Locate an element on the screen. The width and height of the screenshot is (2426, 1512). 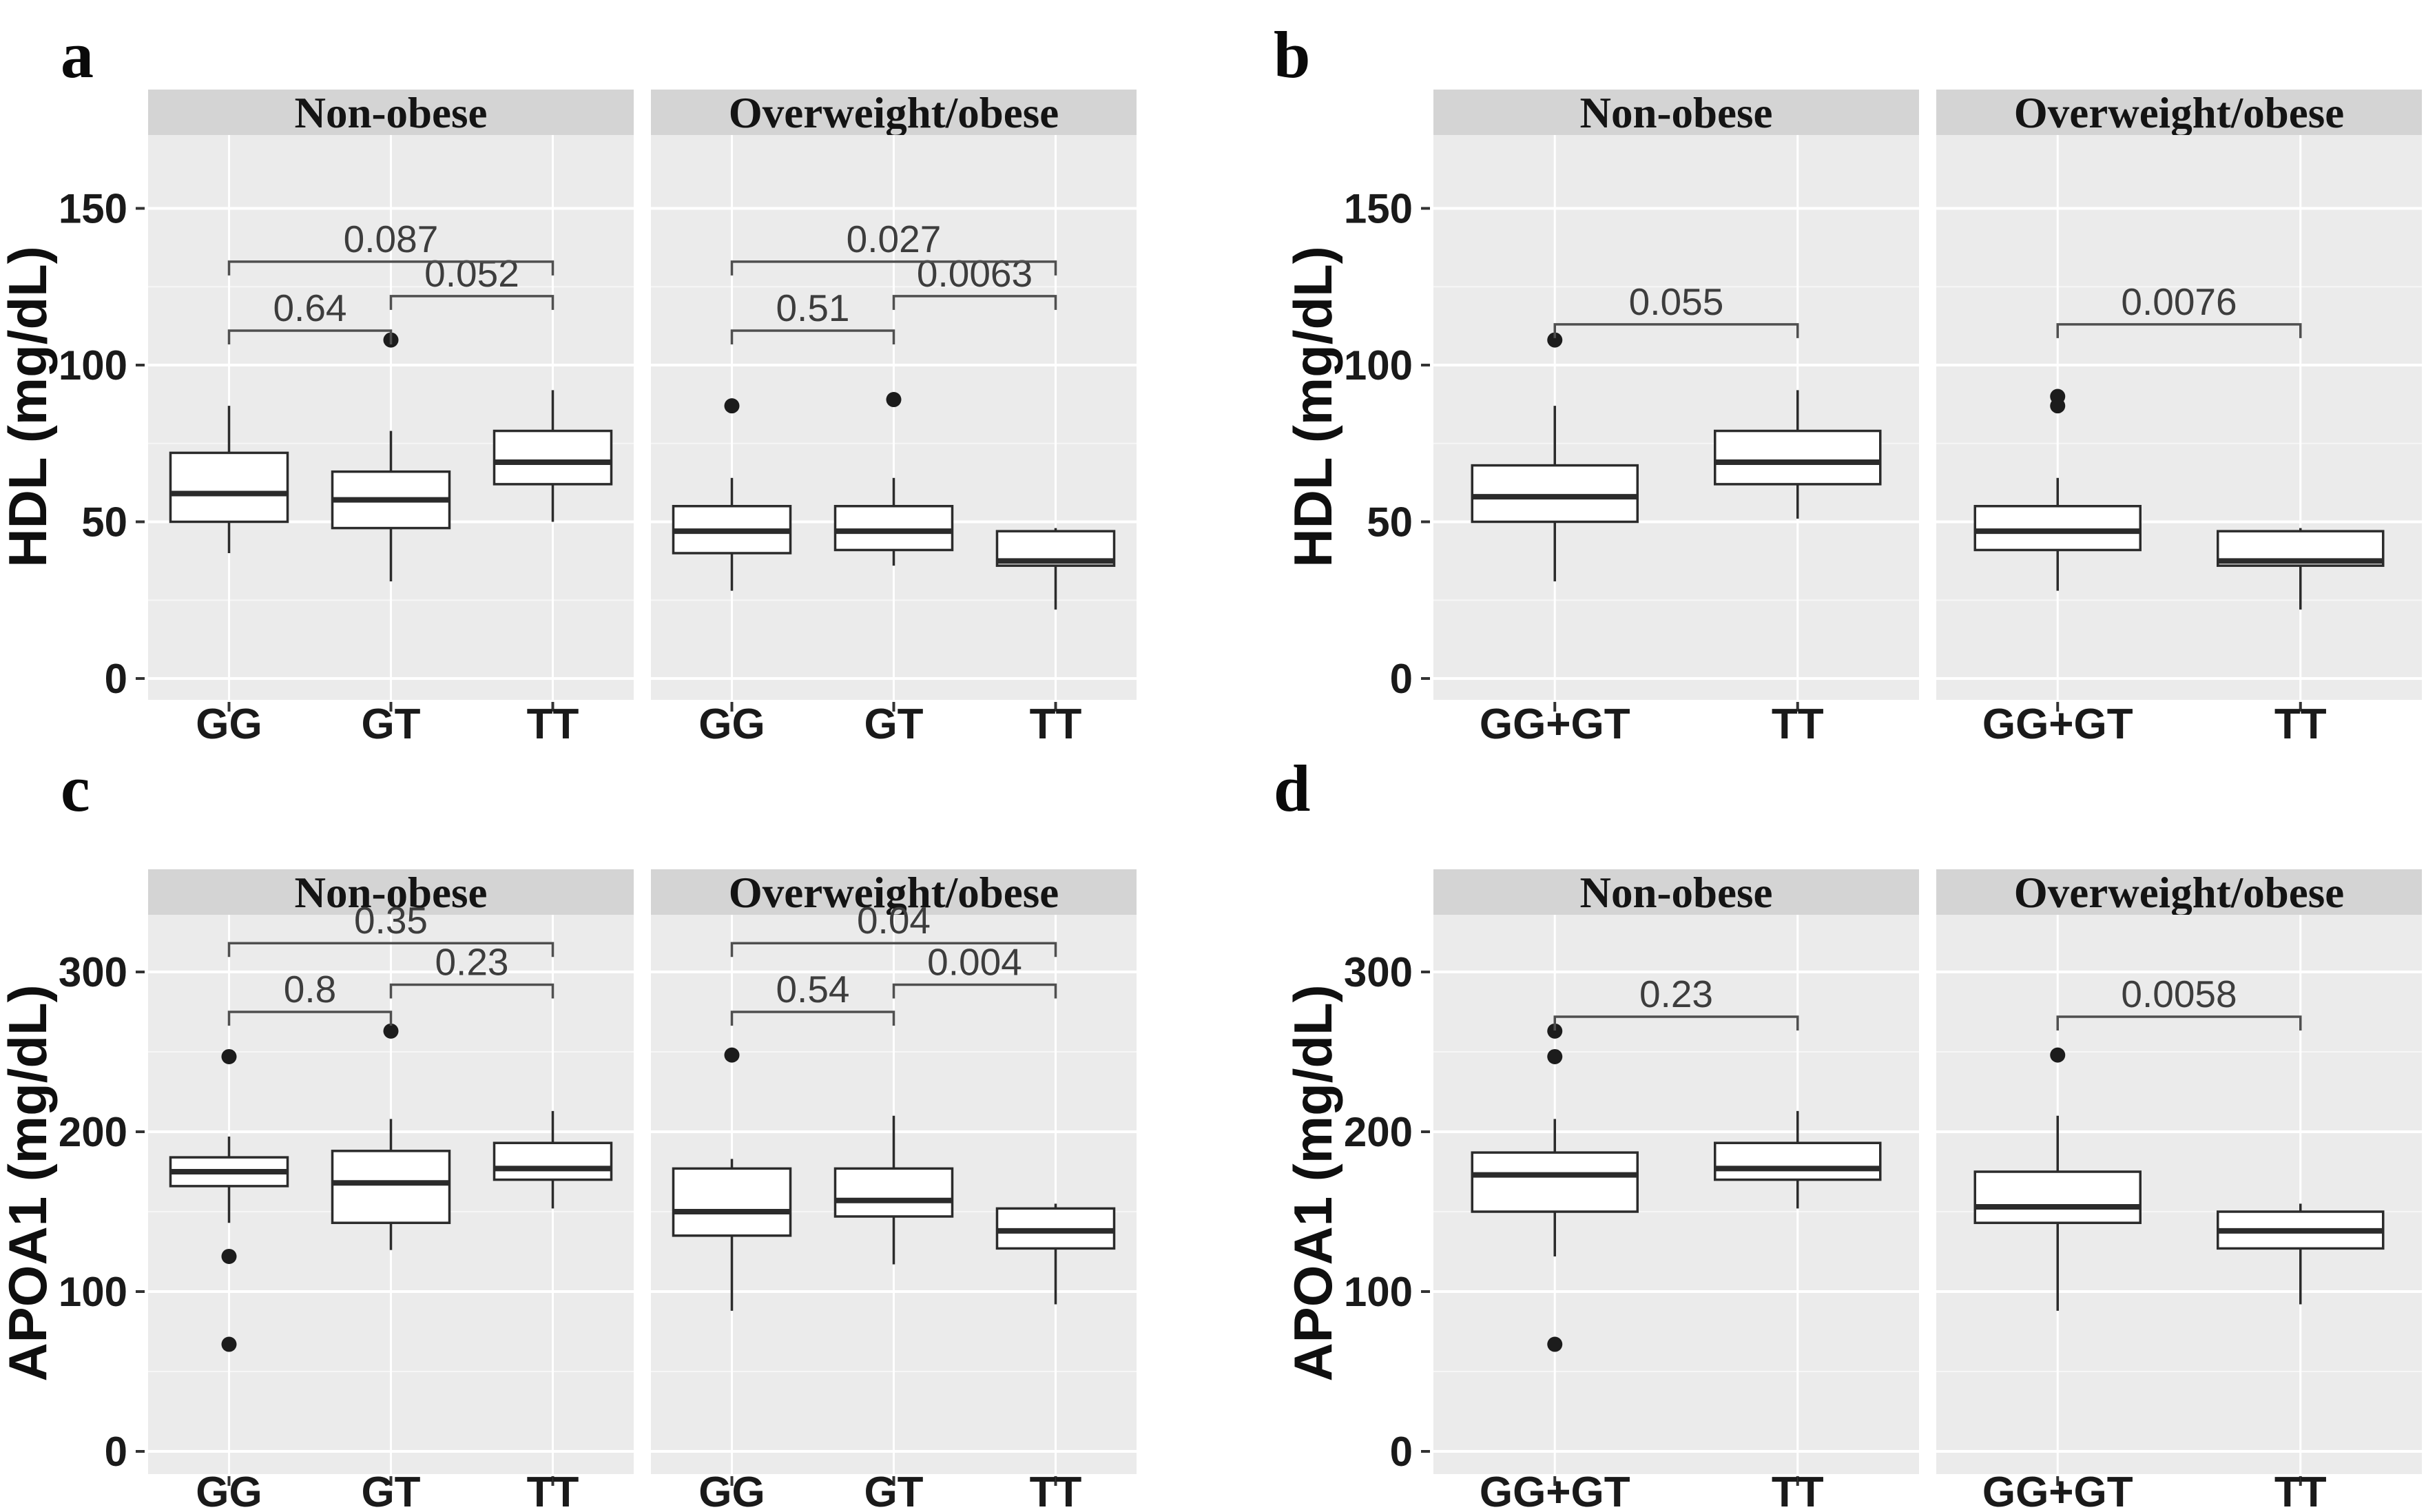
facet-non-obese: Non-obese GG+GT TT 0.055 is located at coordinates (1676, 418).